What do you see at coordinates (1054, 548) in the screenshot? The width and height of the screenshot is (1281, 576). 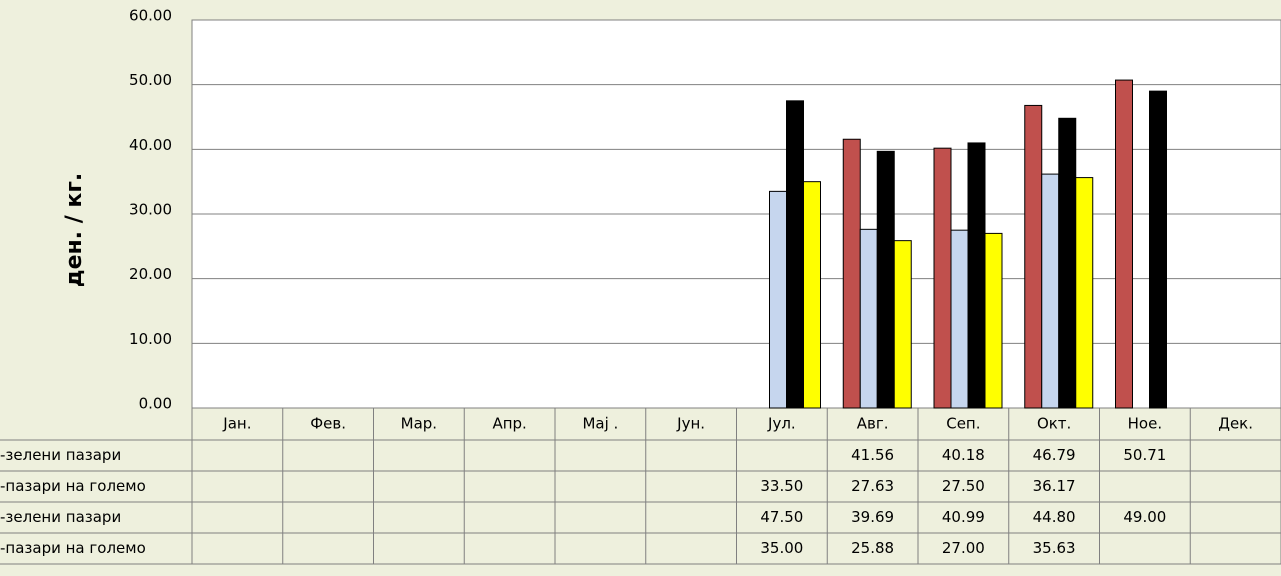 I see `data-label: 35.63` at bounding box center [1054, 548].